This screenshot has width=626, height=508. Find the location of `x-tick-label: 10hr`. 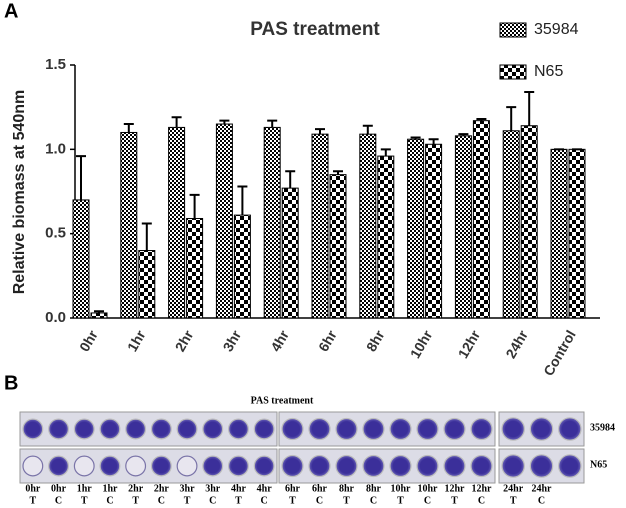

x-tick-label: 10hr is located at coordinates (421, 344).